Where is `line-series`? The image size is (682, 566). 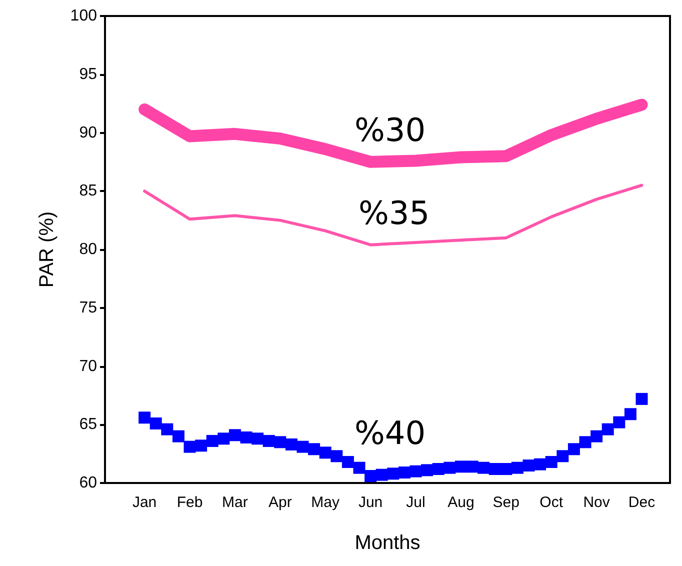
line-series is located at coordinates (393, 215).